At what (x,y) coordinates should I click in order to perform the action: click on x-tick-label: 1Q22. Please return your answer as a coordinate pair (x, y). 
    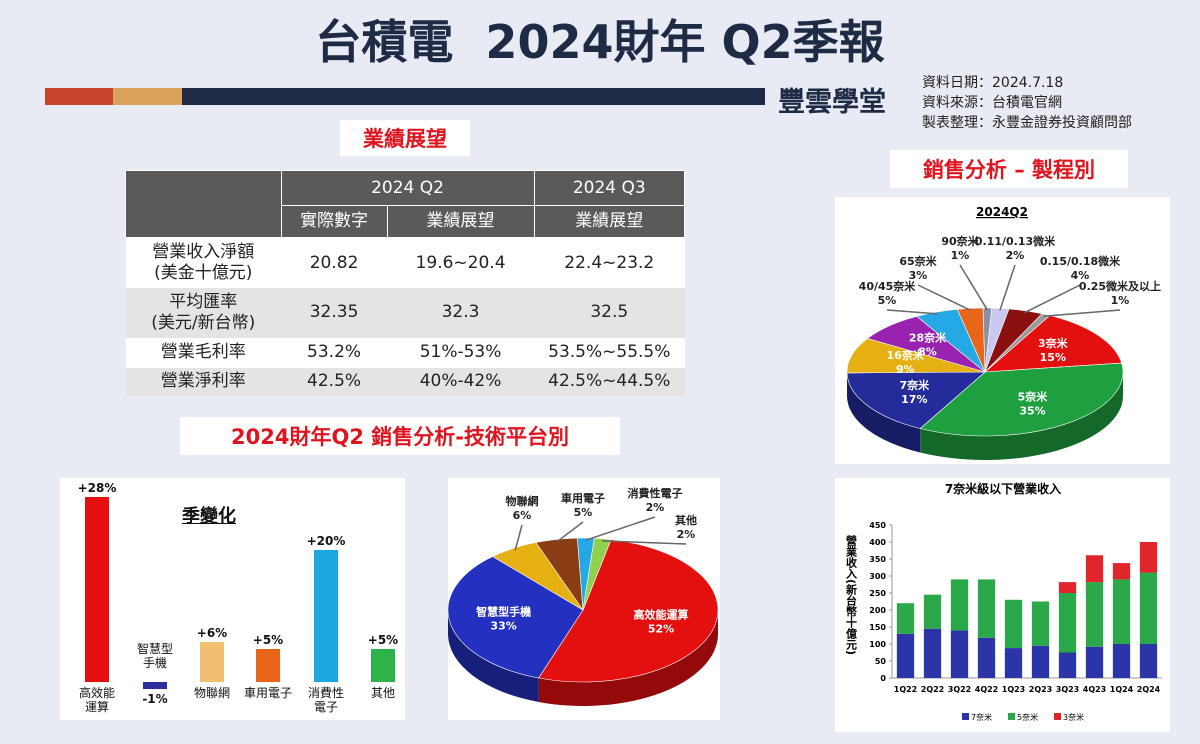
    Looking at the image, I should click on (906, 689).